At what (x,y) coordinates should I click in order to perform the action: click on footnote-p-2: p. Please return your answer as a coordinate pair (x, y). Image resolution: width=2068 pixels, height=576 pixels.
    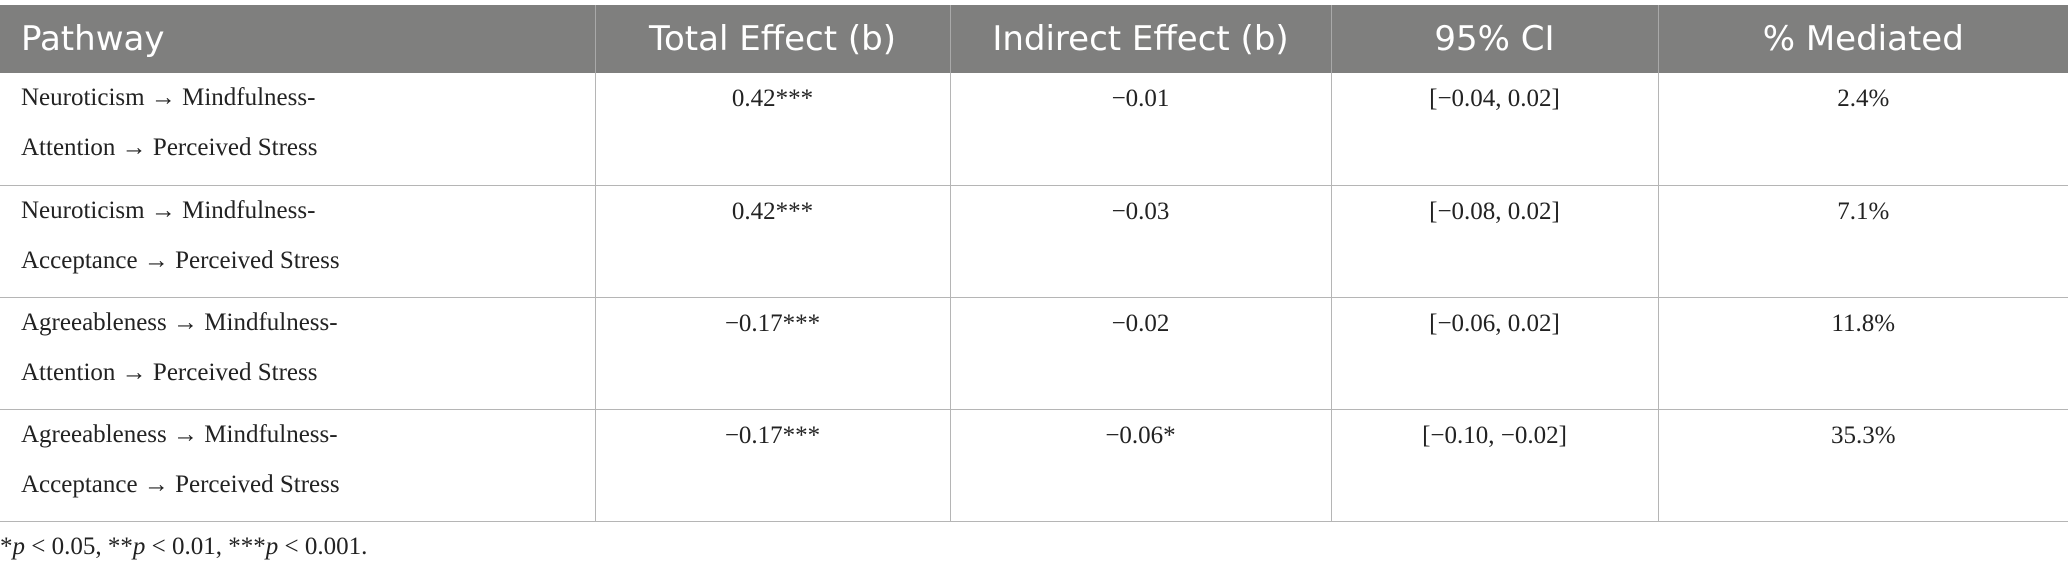
    Looking at the image, I should click on (139, 546).